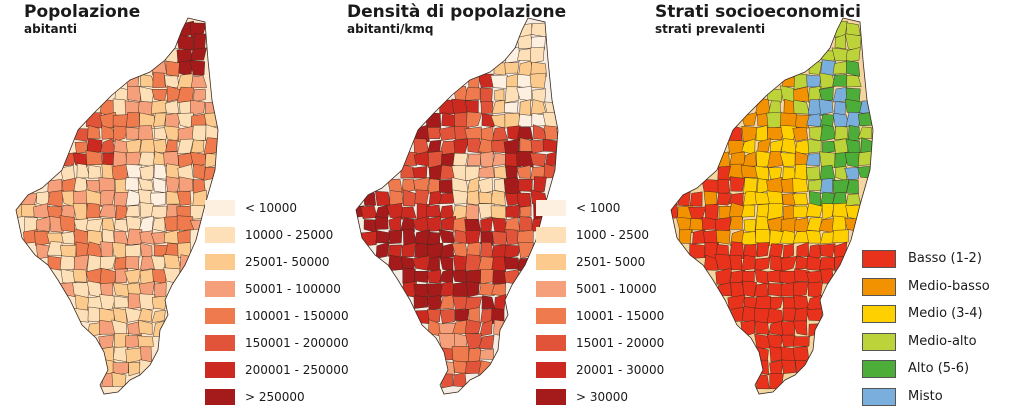 The image size is (1024, 418). I want to click on legend-label: Misto, so click(925, 396).